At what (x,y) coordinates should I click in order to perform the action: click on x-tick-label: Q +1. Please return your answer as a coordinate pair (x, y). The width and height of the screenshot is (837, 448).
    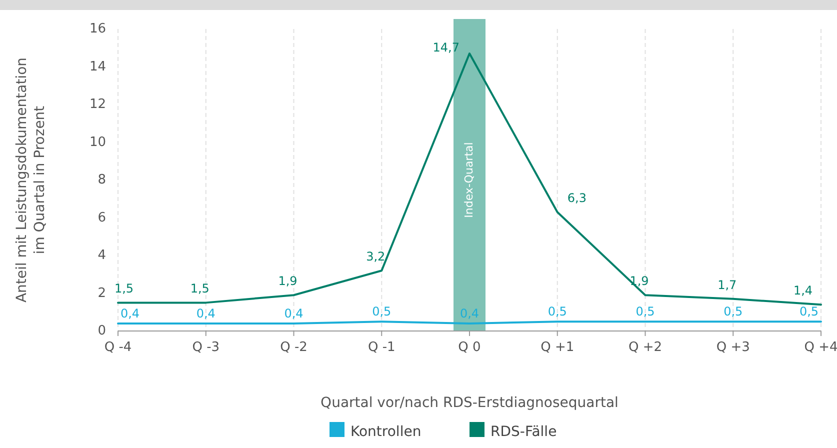
    Looking at the image, I should click on (557, 347).